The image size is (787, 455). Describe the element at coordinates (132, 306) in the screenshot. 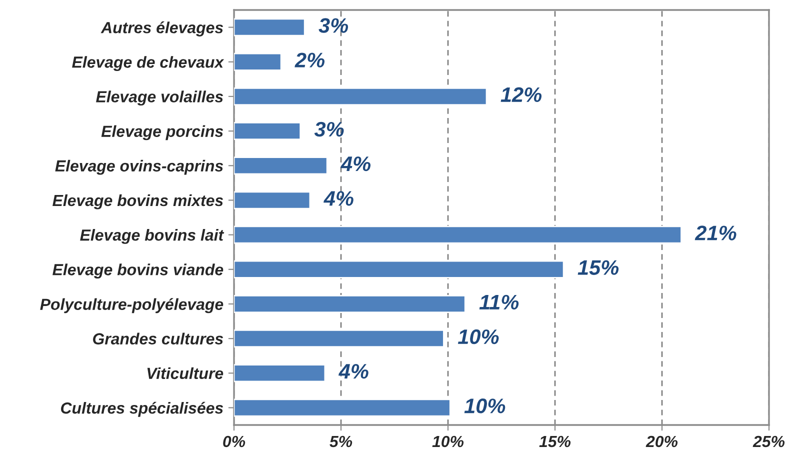

I see `y-tick-label: Polyculture-polyélevage` at that location.